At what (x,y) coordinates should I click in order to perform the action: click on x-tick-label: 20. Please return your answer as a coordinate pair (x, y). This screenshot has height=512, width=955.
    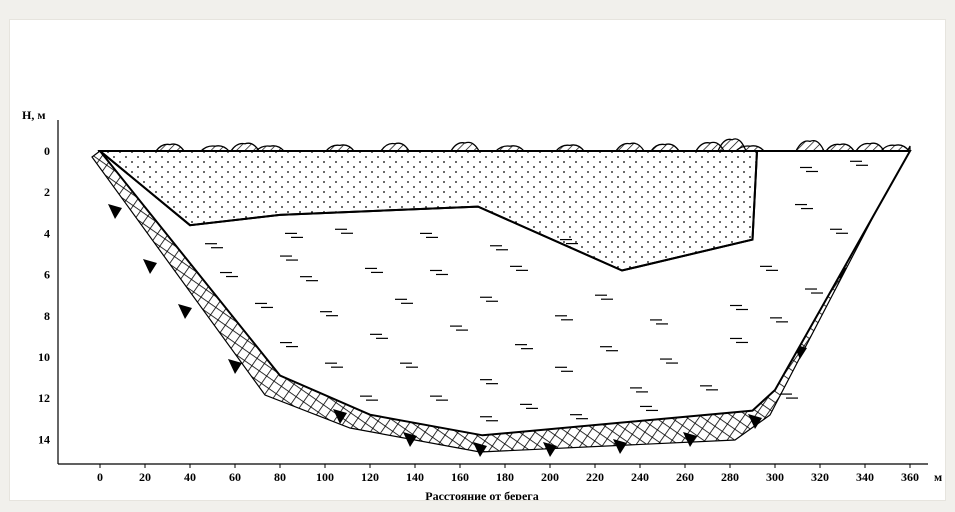
    Looking at the image, I should click on (145, 477).